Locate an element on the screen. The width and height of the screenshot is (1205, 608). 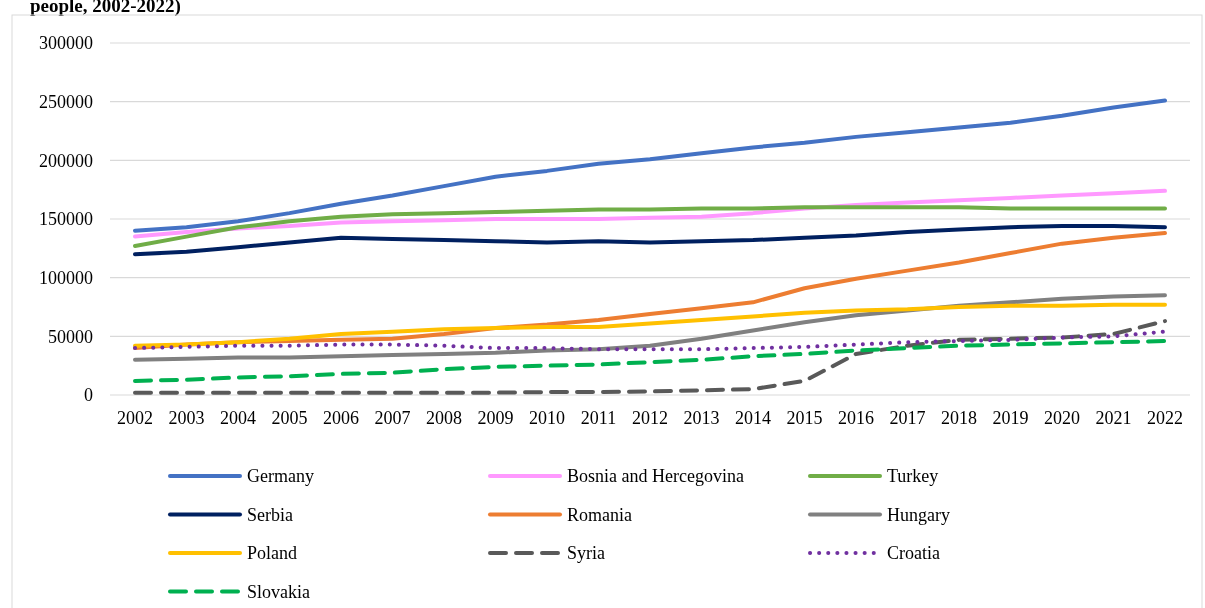
legend-label: Poland is located at coordinates (272, 553).